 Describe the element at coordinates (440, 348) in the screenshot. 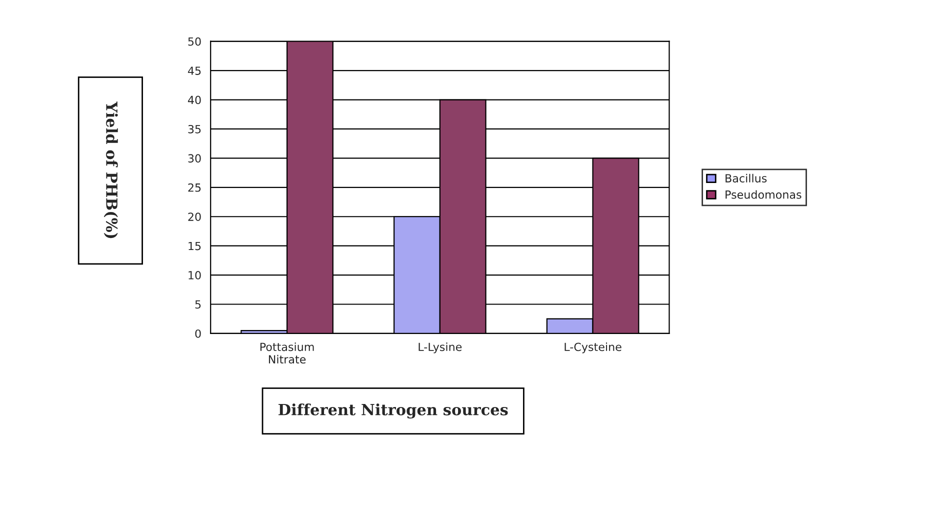

I see `x-tick-label: L-Lysine` at that location.